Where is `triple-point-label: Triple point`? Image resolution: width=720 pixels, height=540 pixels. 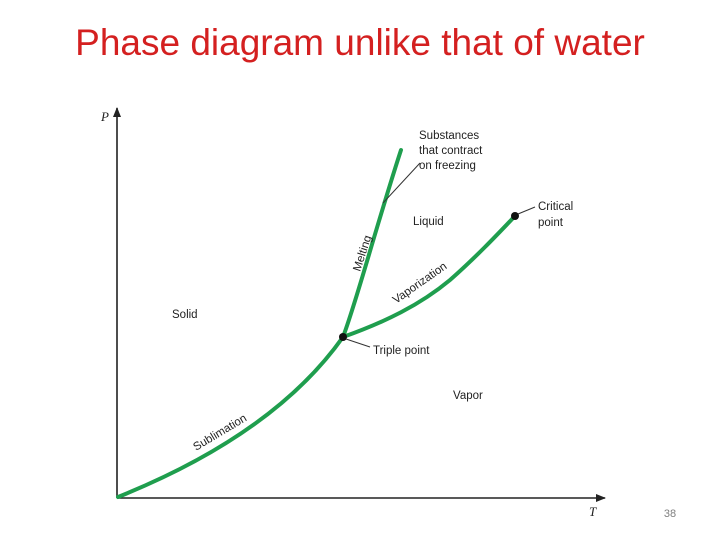 triple-point-label: Triple point is located at coordinates (401, 351).